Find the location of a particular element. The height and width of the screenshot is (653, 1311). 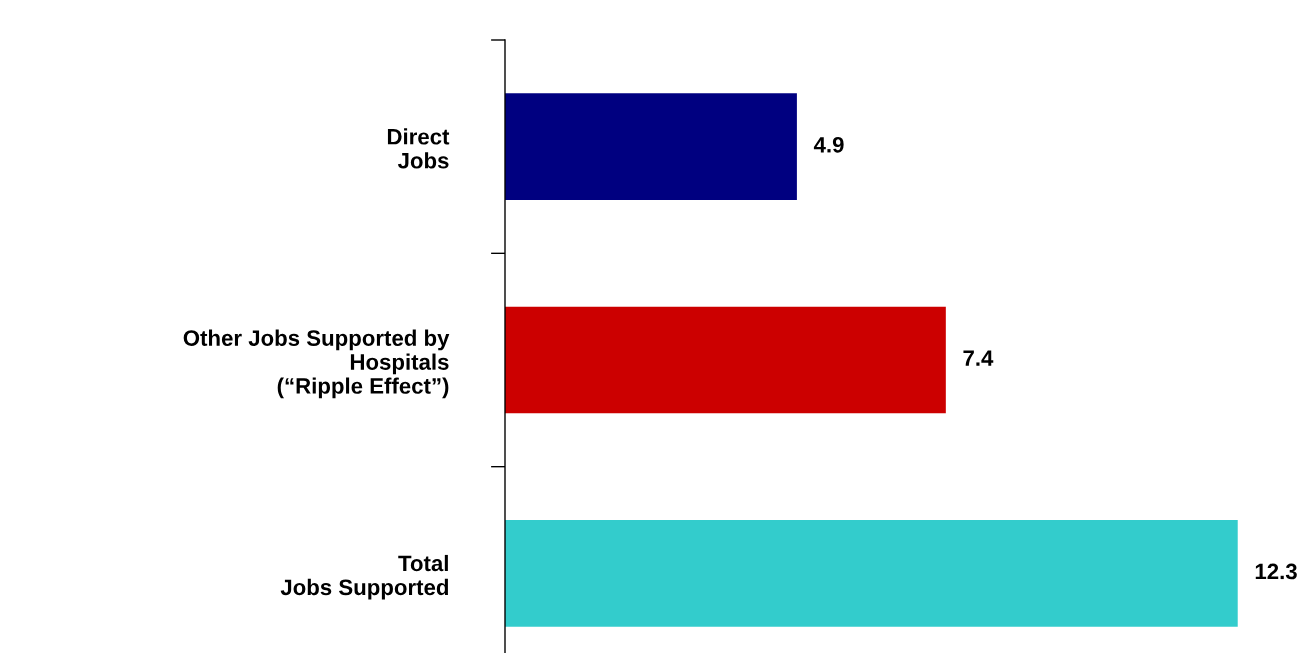

data-label: 7.4 is located at coordinates (978, 358).